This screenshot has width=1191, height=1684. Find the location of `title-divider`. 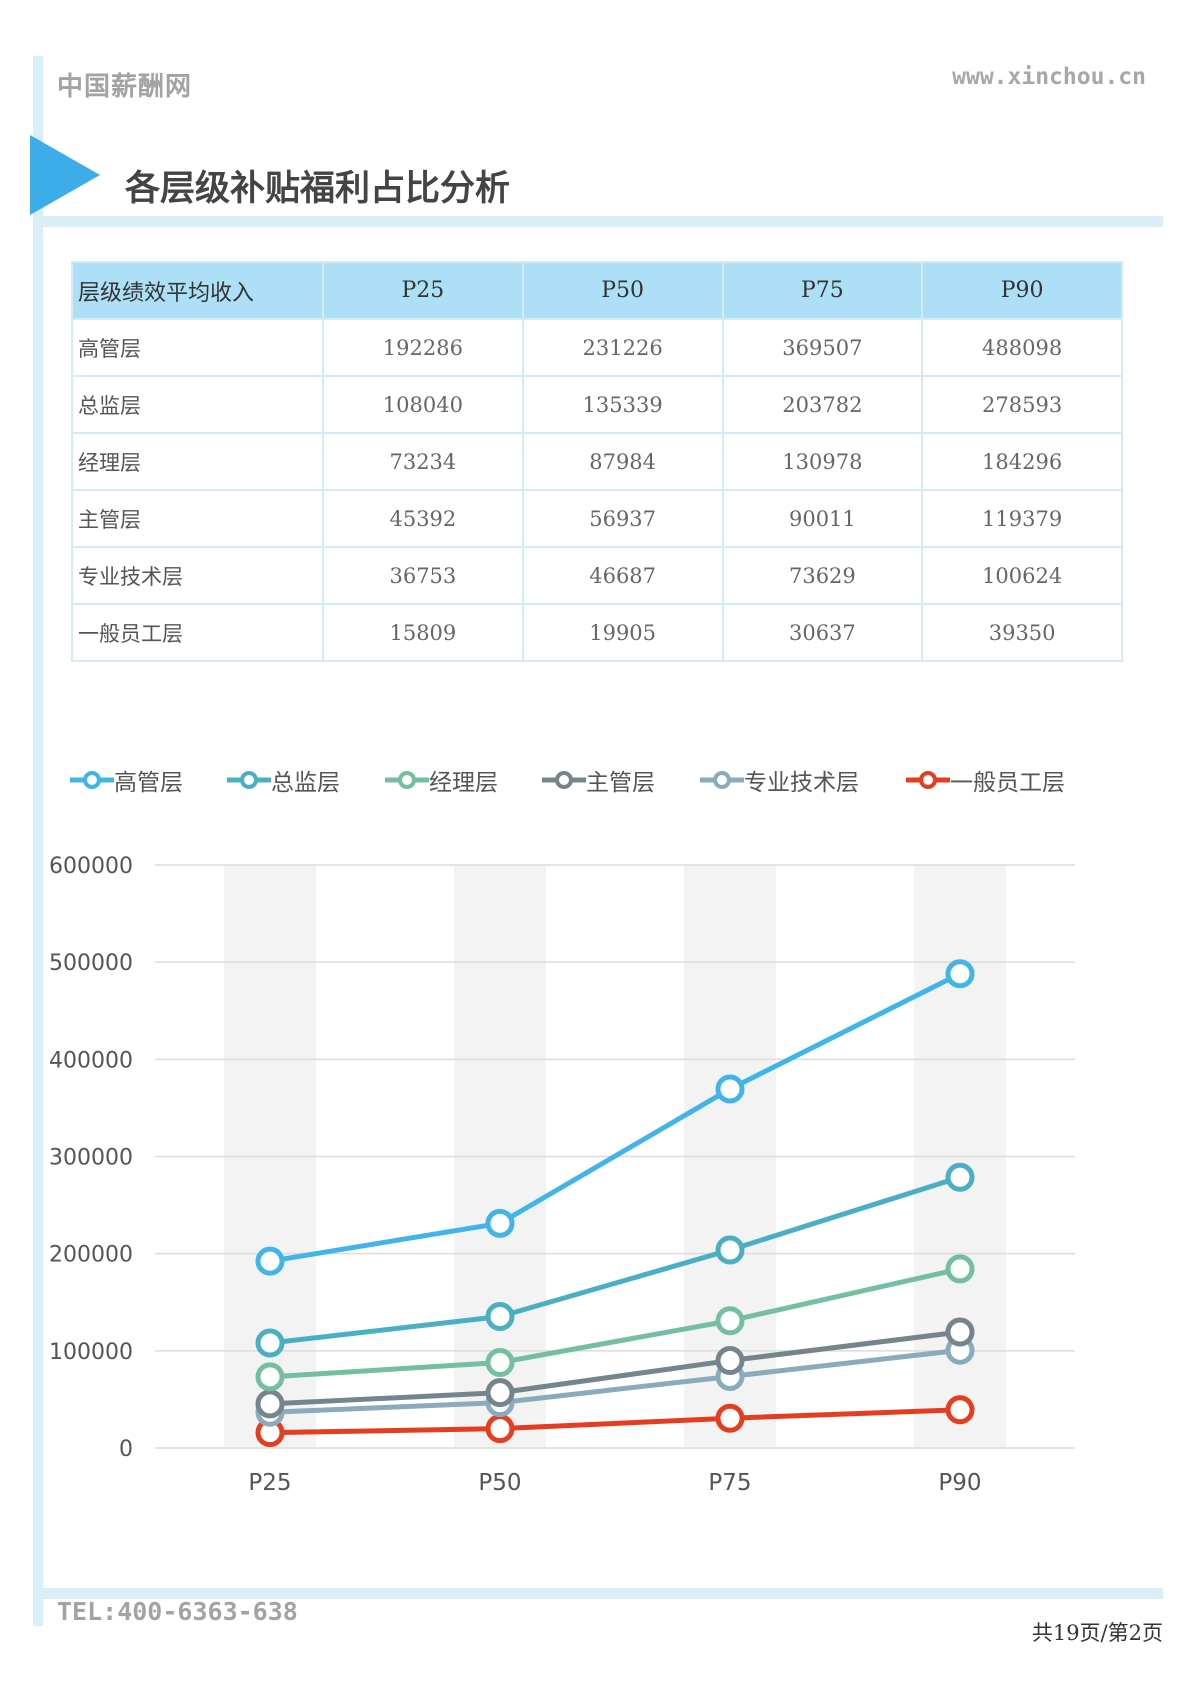

title-divider is located at coordinates (598, 221).